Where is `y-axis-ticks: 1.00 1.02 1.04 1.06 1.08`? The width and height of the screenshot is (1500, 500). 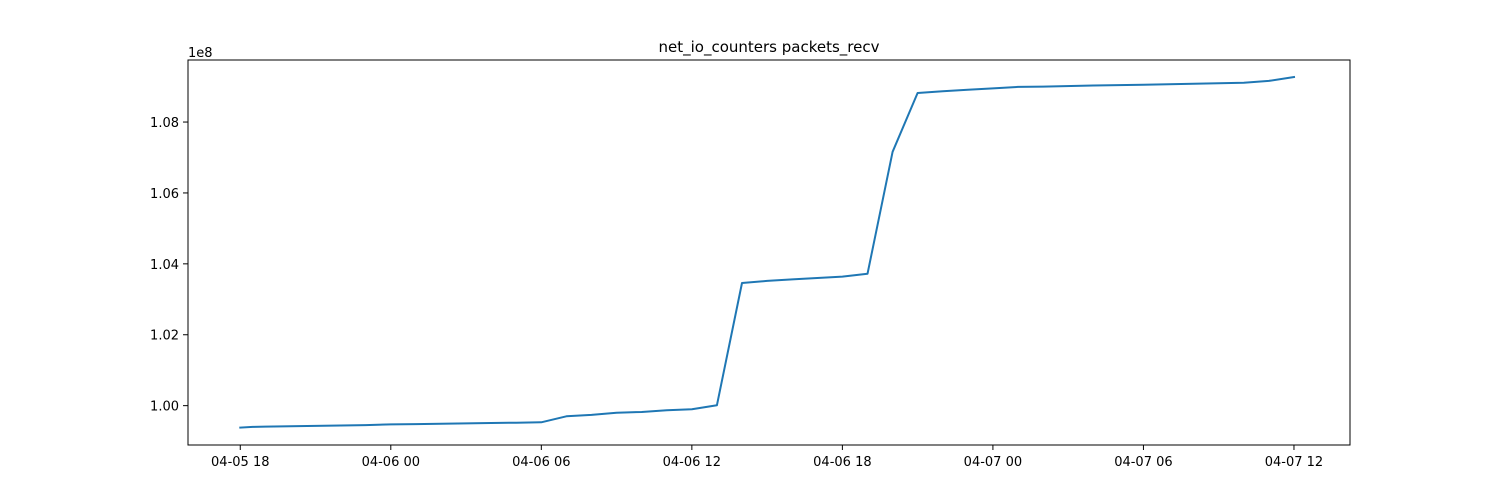
y-axis-ticks: 1.00 1.02 1.04 1.06 1.08 is located at coordinates (169, 265).